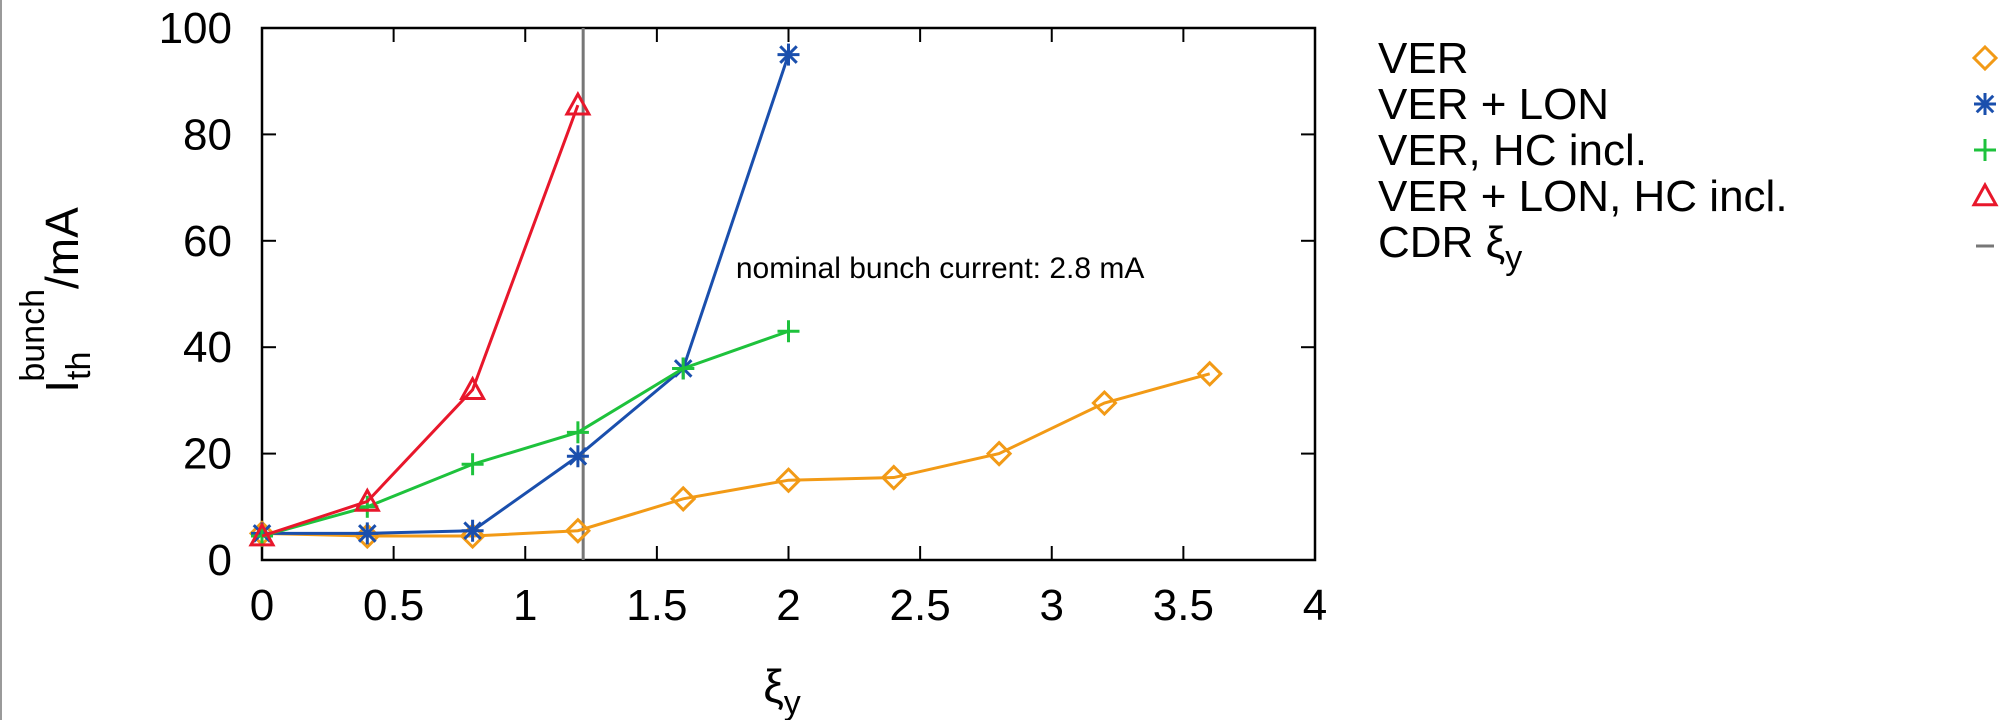 This screenshot has height=720, width=2003. Describe the element at coordinates (56, 300) in the screenshot. I see `y-axis-title: Ithbunch/mA` at that location.